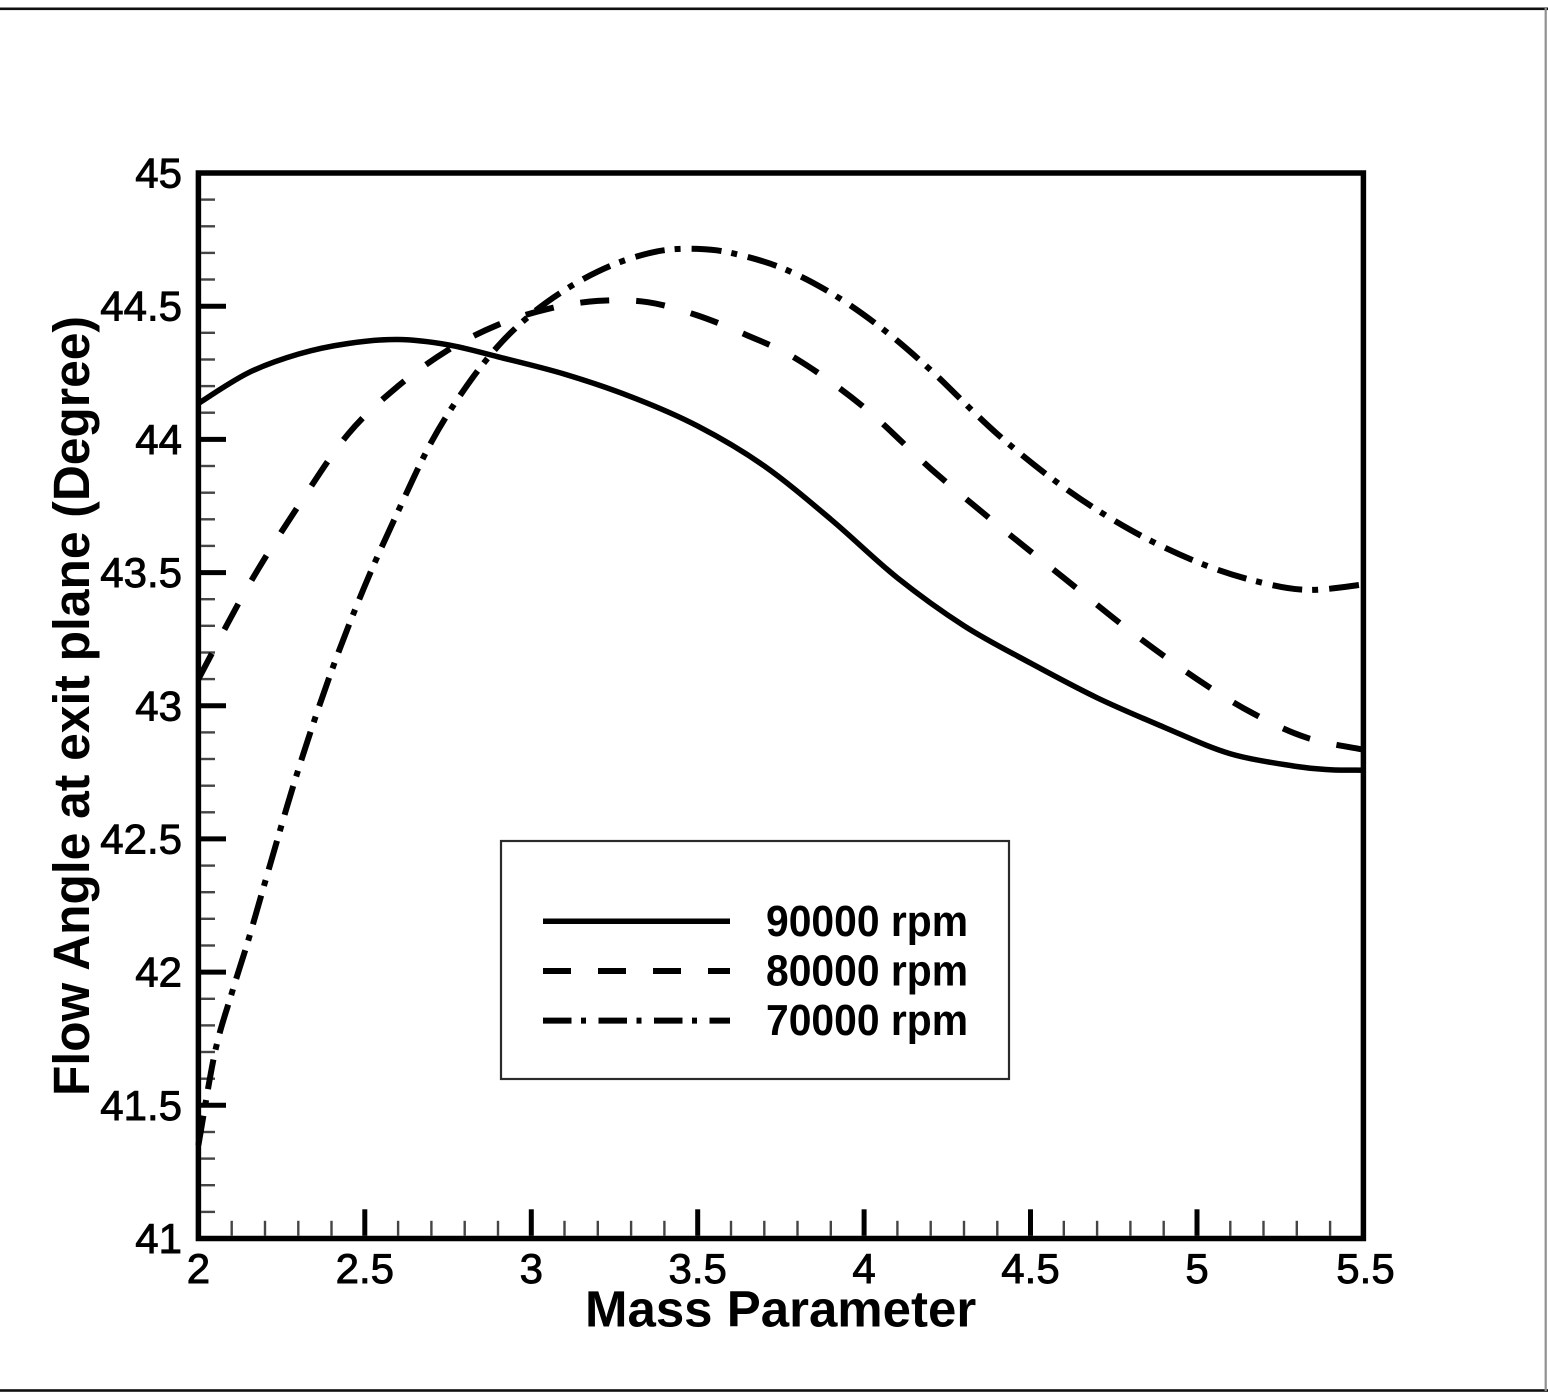 This screenshot has width=1548, height=1396. Describe the element at coordinates (141, 1105) in the screenshot. I see `svg-text: 41.5` at that location.